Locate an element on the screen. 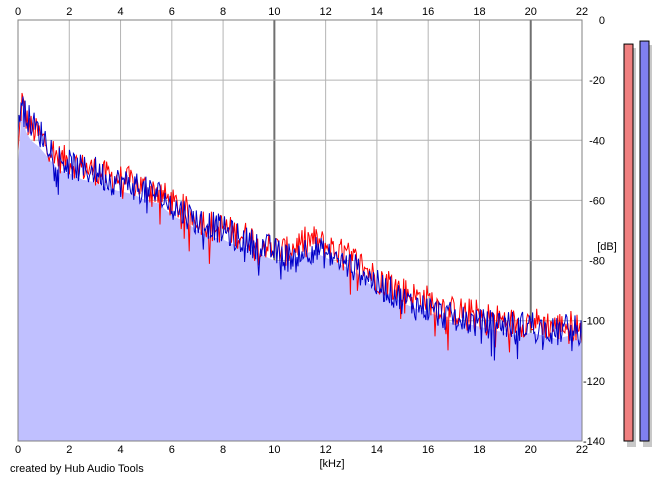 The width and height of the screenshot is (664, 481). x-tick-label-top: 4 is located at coordinates (120, 12).